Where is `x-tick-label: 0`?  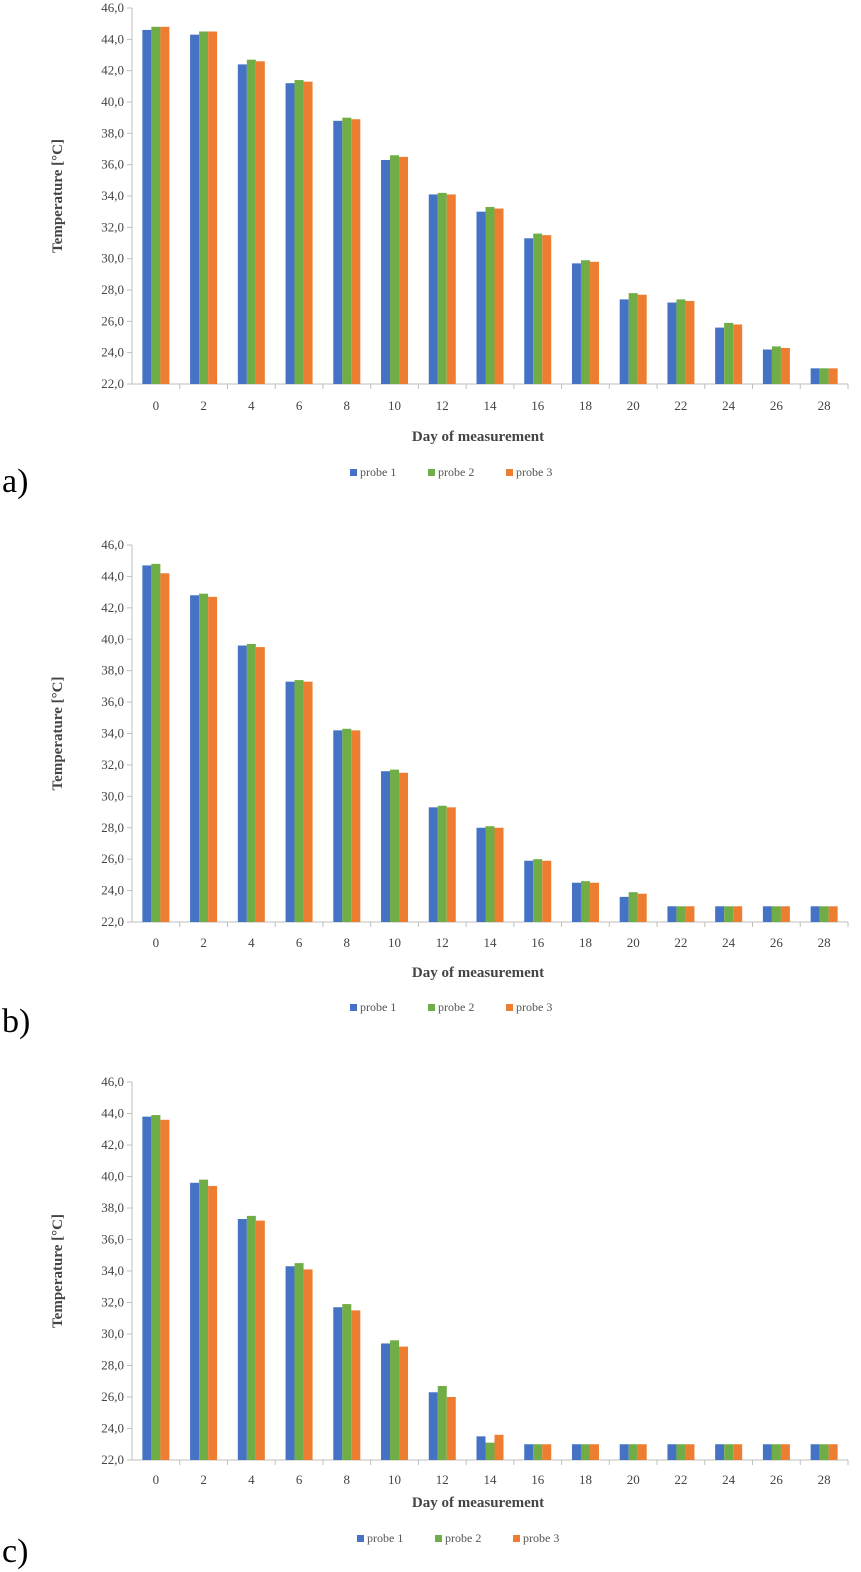
x-tick-label: 0 is located at coordinates (156, 405).